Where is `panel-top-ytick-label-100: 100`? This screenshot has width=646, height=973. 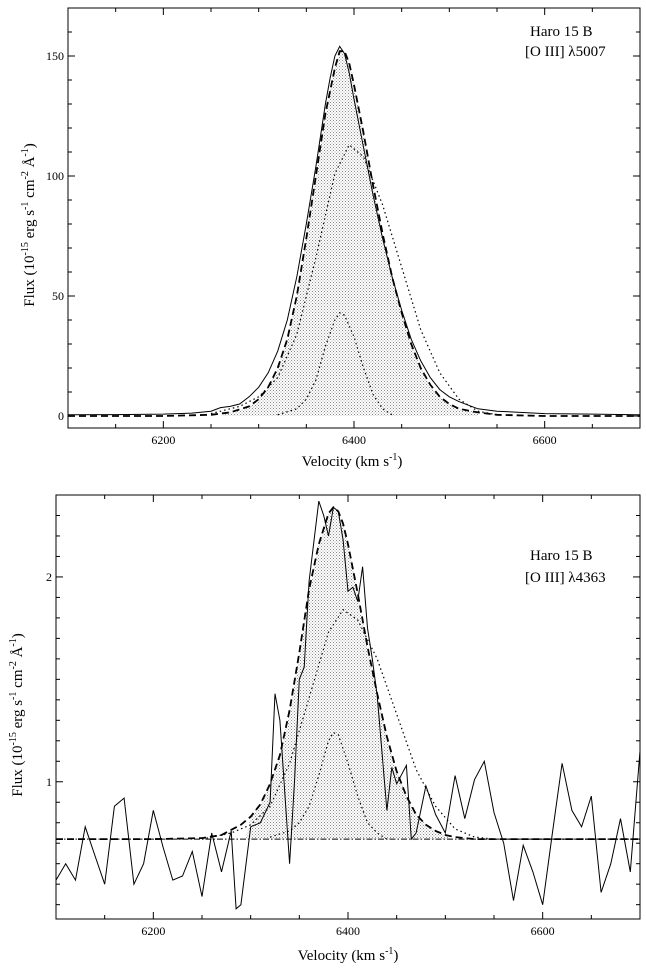 panel-top-ytick-label-100: 100 is located at coordinates (55, 176).